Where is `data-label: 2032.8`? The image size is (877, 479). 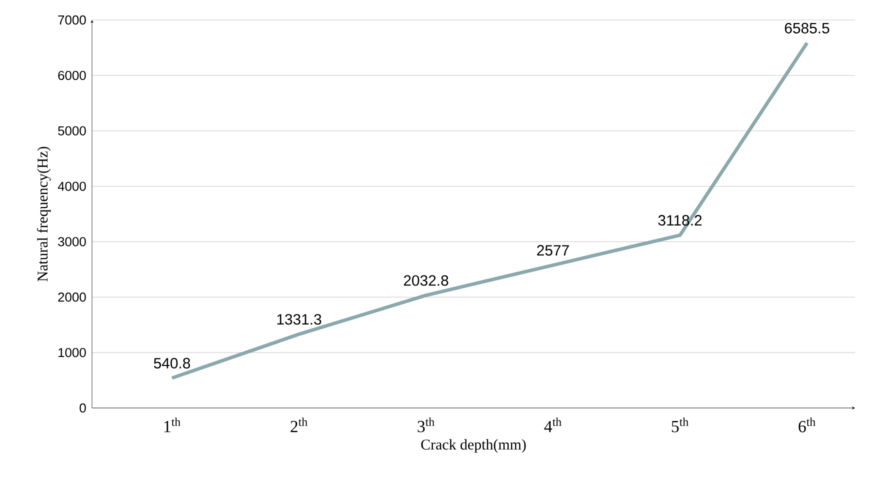 data-label: 2032.8 is located at coordinates (426, 280).